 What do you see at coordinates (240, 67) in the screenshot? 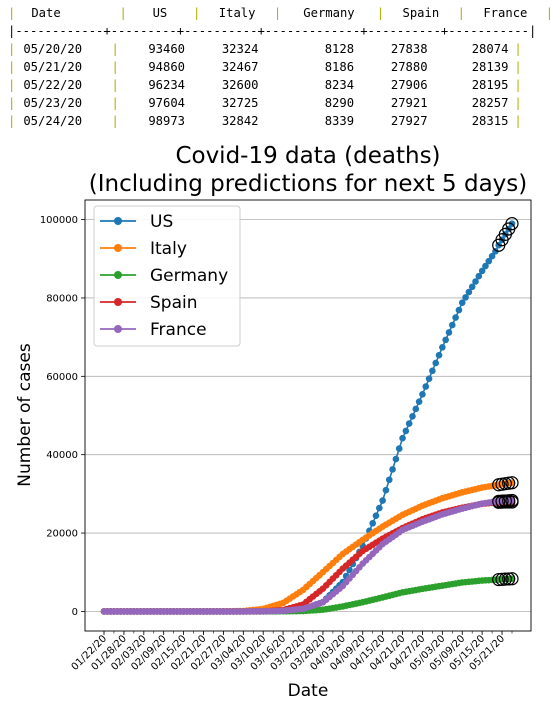
I see `table-cell: 32467` at bounding box center [240, 67].